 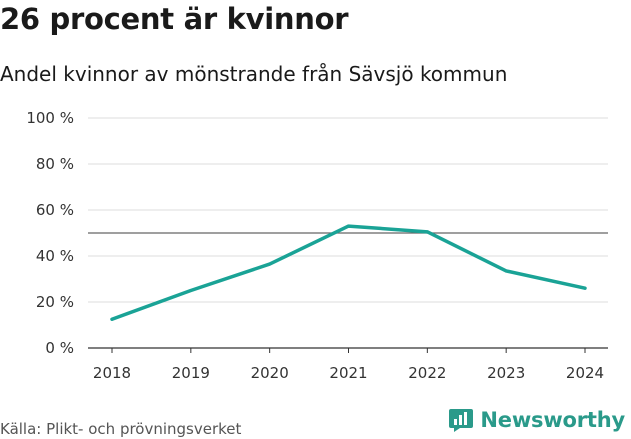 I want to click on y-tick-label: 20 %, so click(x=55, y=302).